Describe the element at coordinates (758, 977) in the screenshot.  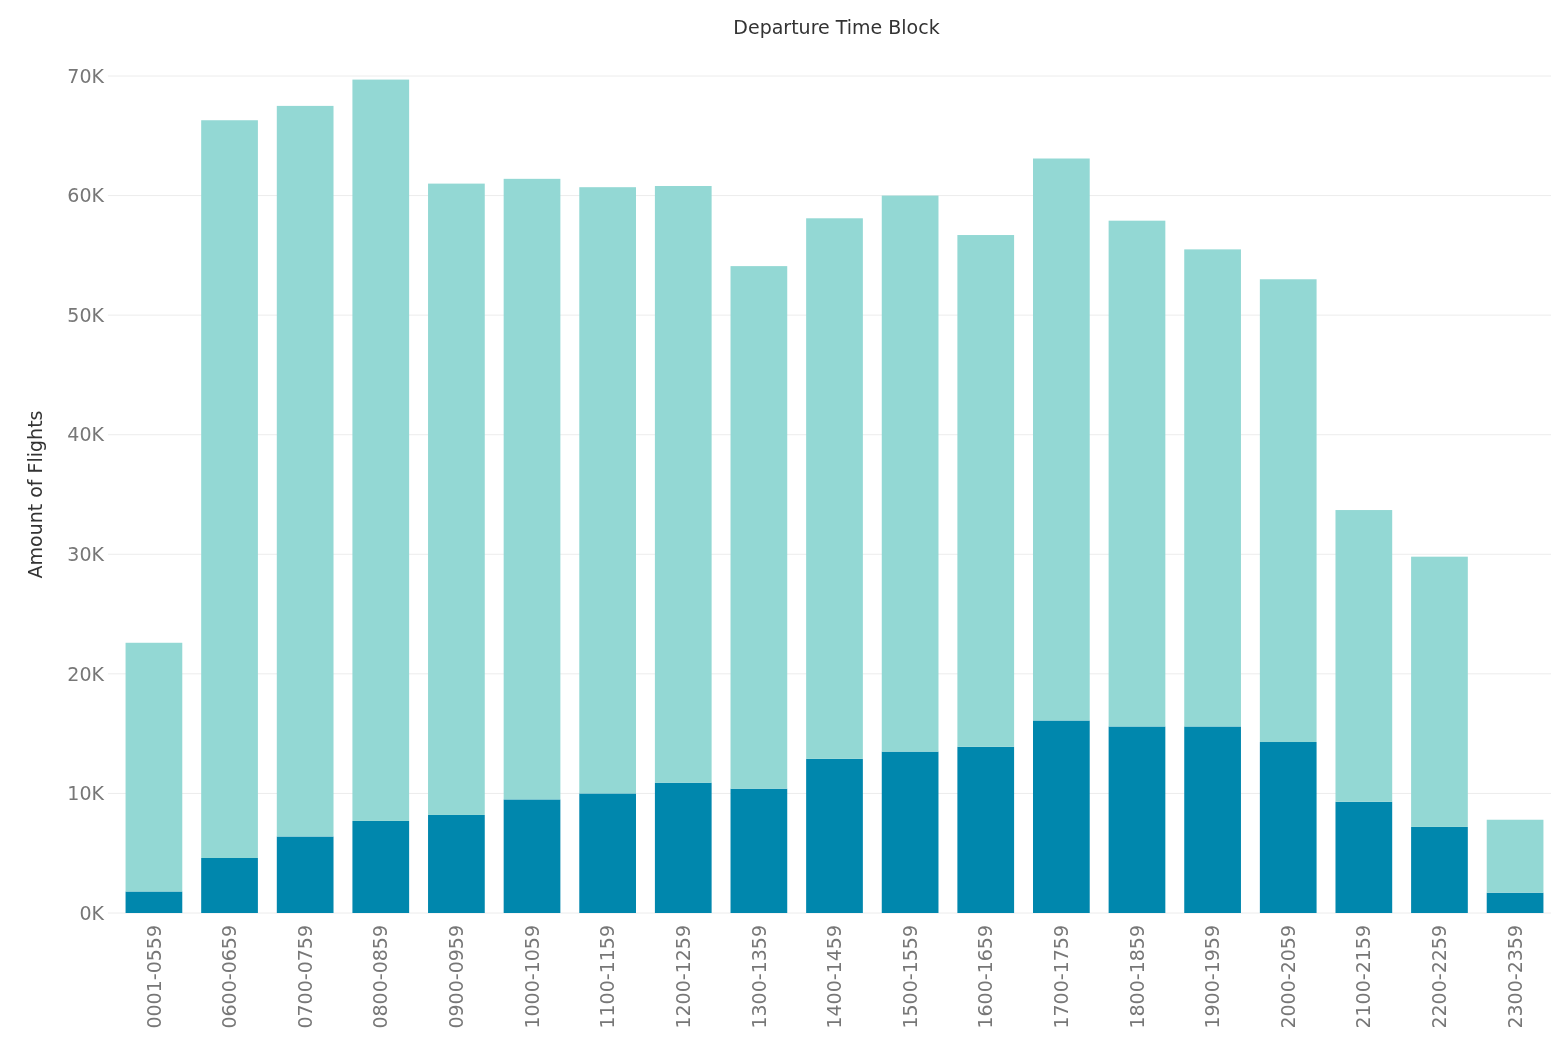
I see `x-tick-label: 1300-1359` at that location.